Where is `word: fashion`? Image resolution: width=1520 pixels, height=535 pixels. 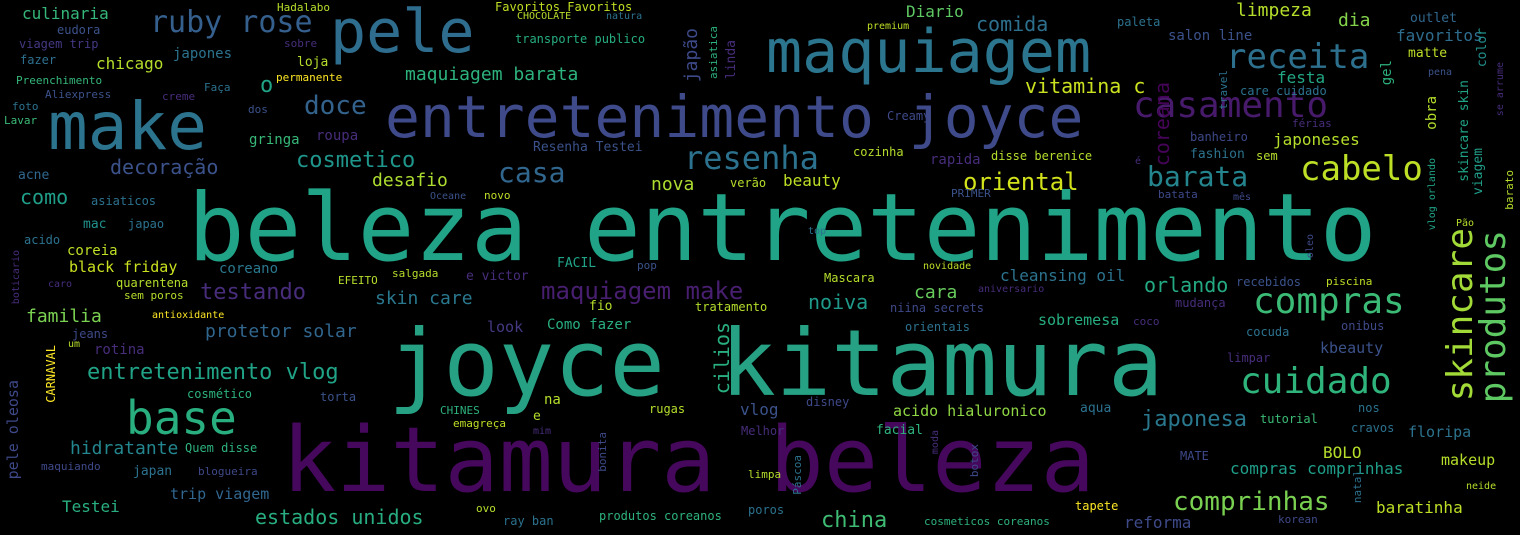 word: fashion is located at coordinates (1217, 154).